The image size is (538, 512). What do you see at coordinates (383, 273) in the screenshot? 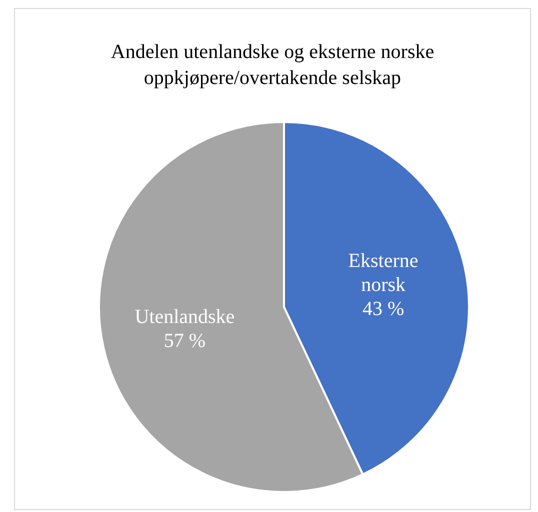
I see `slice-label: Eksterne norsk` at bounding box center [383, 273].